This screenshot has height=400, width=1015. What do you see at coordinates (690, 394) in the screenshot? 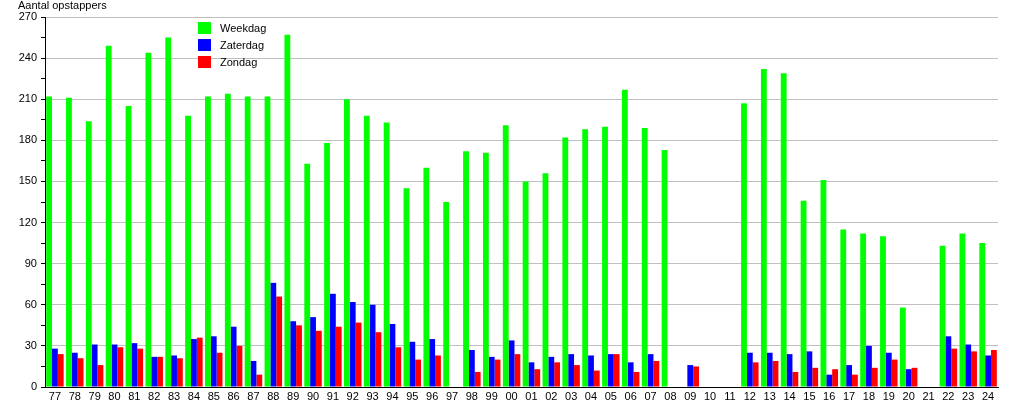
I see `x-tick-label: 09` at bounding box center [690, 394].